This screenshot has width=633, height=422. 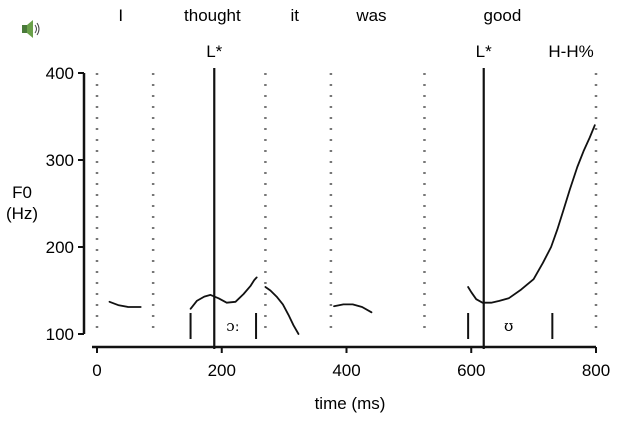 What do you see at coordinates (31, 29) in the screenshot?
I see `speaker-icon` at bounding box center [31, 29].